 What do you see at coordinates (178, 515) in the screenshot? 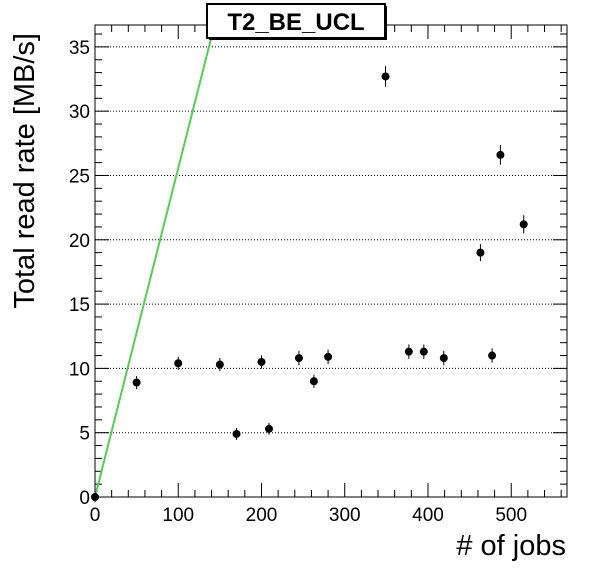
I see `x-tick-label: 100` at bounding box center [178, 515].